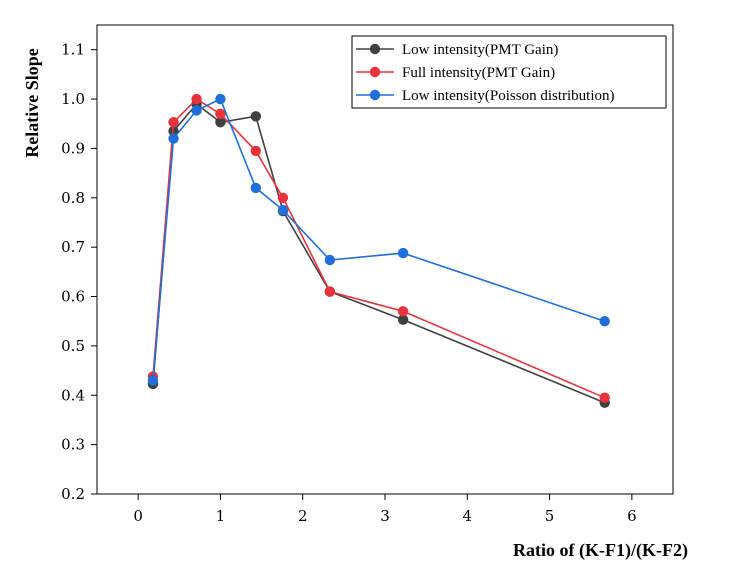 This screenshot has height=571, width=746. I want to click on x-axis-ticks: 0 1 2 3 4 5 6, so click(385, 509).